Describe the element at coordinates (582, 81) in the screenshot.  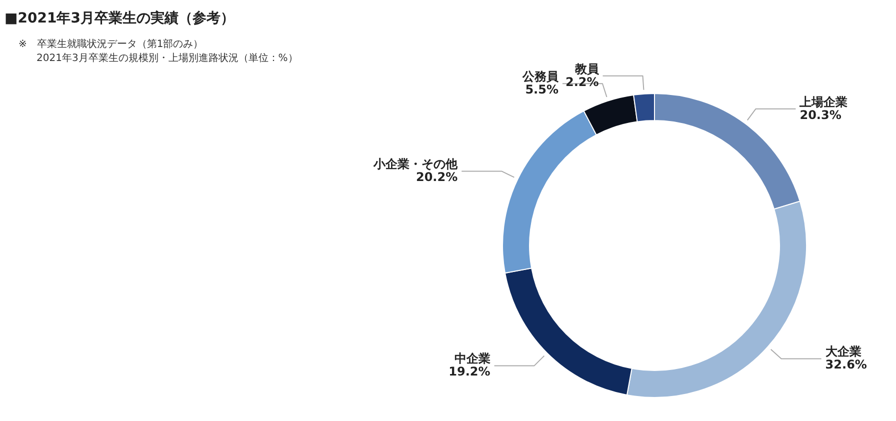
I see `data-label: 2.2%` at that location.